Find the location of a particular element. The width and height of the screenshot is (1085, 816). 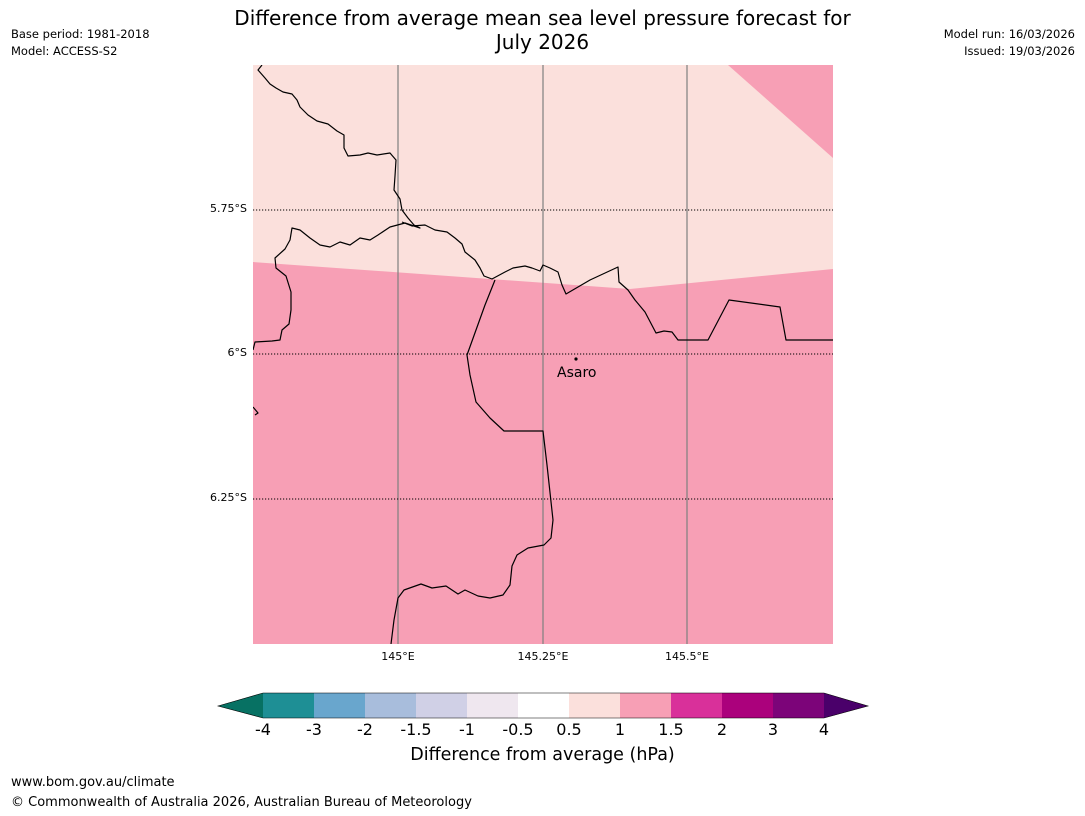

colorbar-tick: 2 is located at coordinates (722, 729).